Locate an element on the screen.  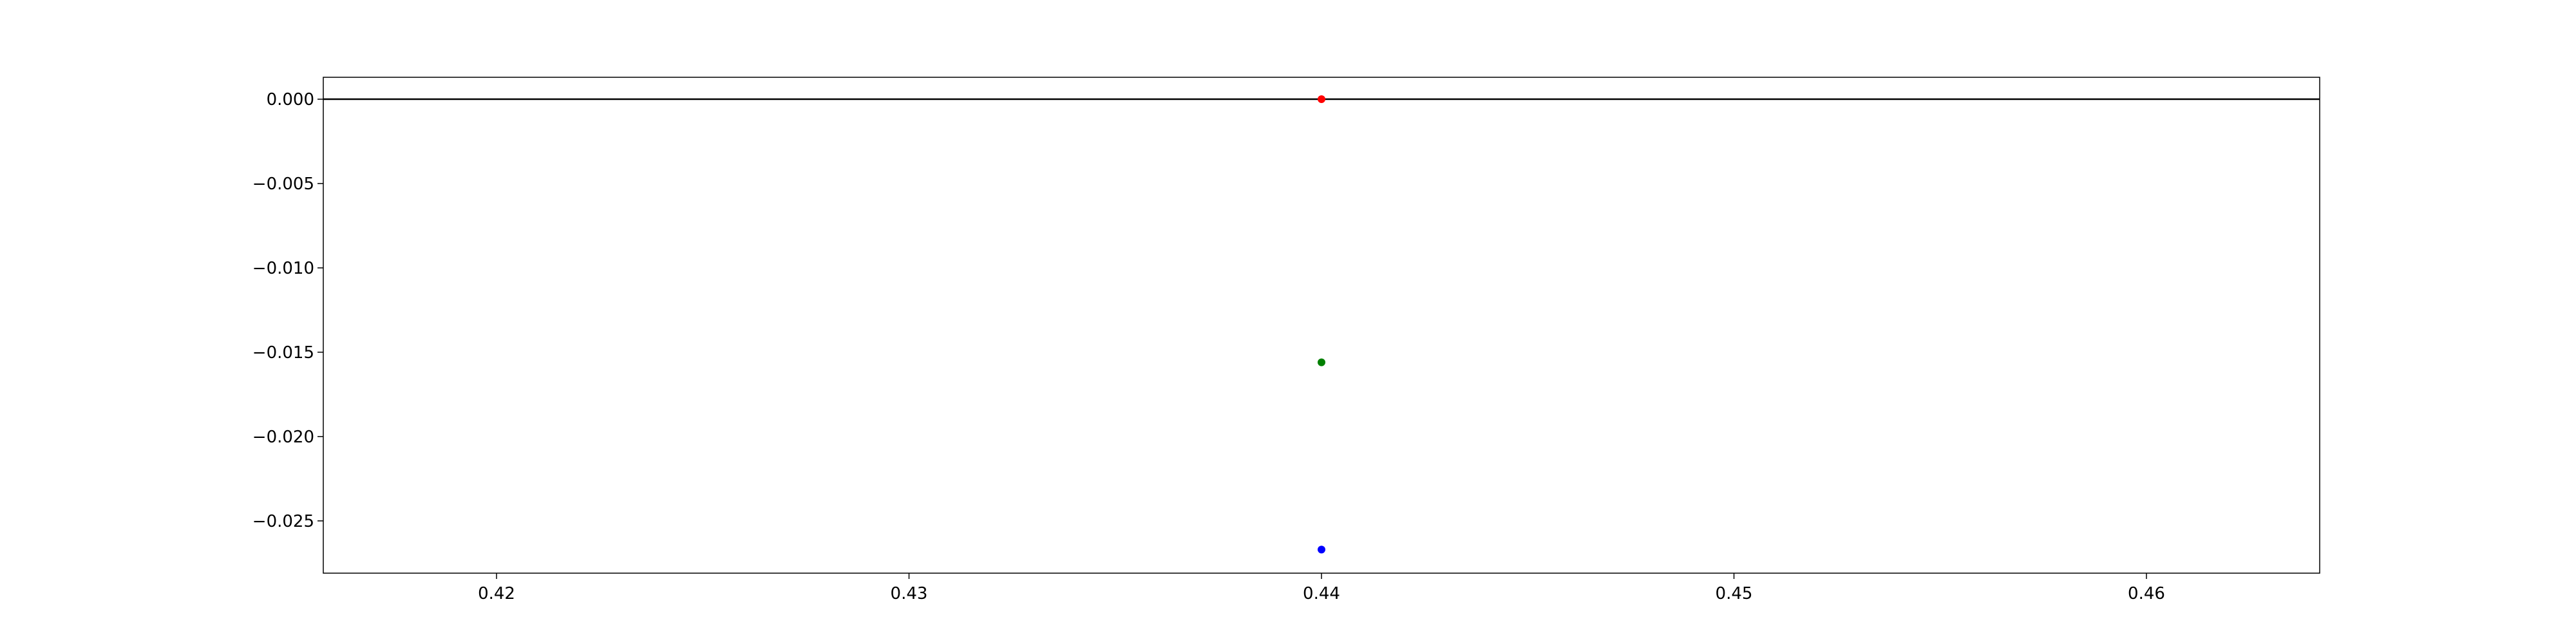
x-tick-label: 0.43 is located at coordinates (910, 593).